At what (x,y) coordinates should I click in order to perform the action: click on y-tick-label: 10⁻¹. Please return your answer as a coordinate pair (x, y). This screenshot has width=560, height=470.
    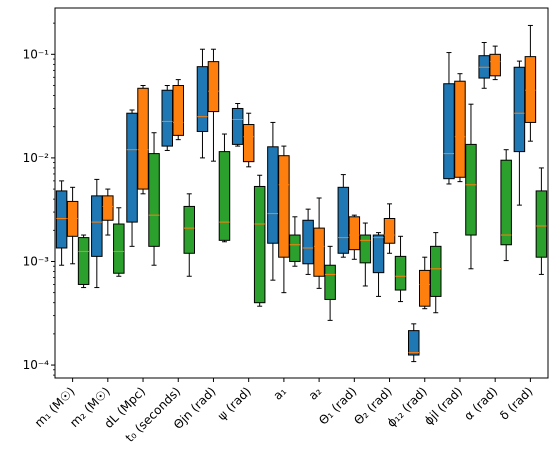
    Looking at the image, I should click on (36, 54).